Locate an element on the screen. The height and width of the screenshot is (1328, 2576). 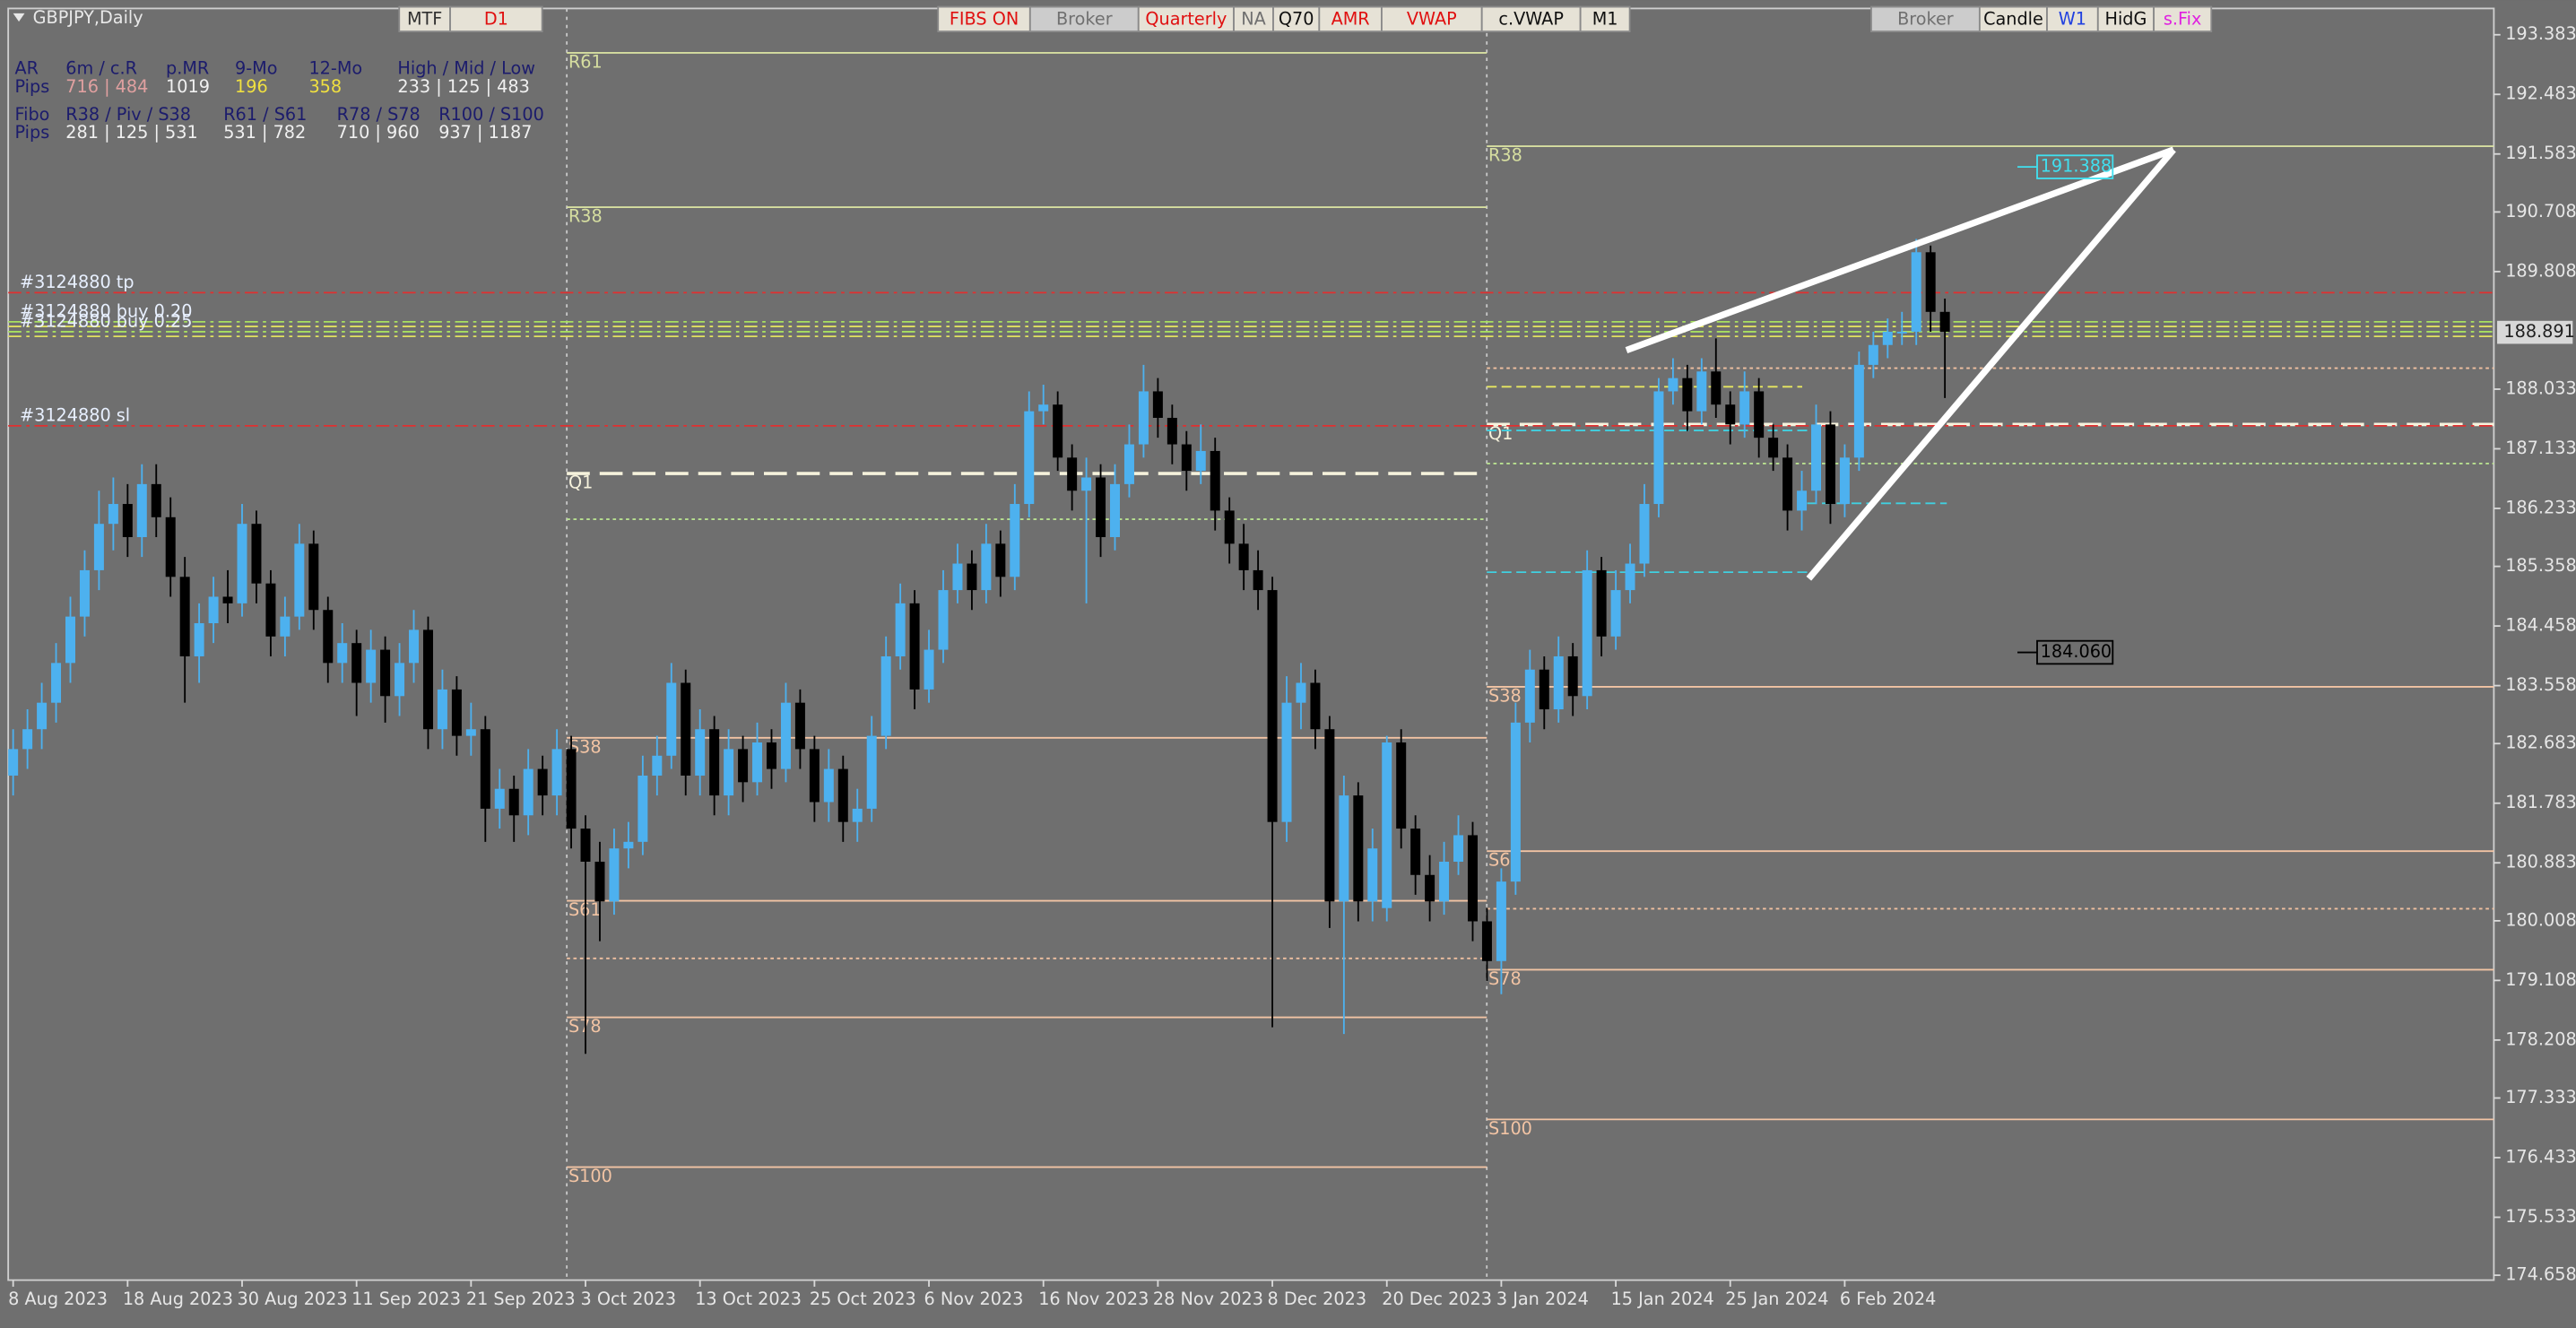
dropdown-icon is located at coordinates (19, 17).